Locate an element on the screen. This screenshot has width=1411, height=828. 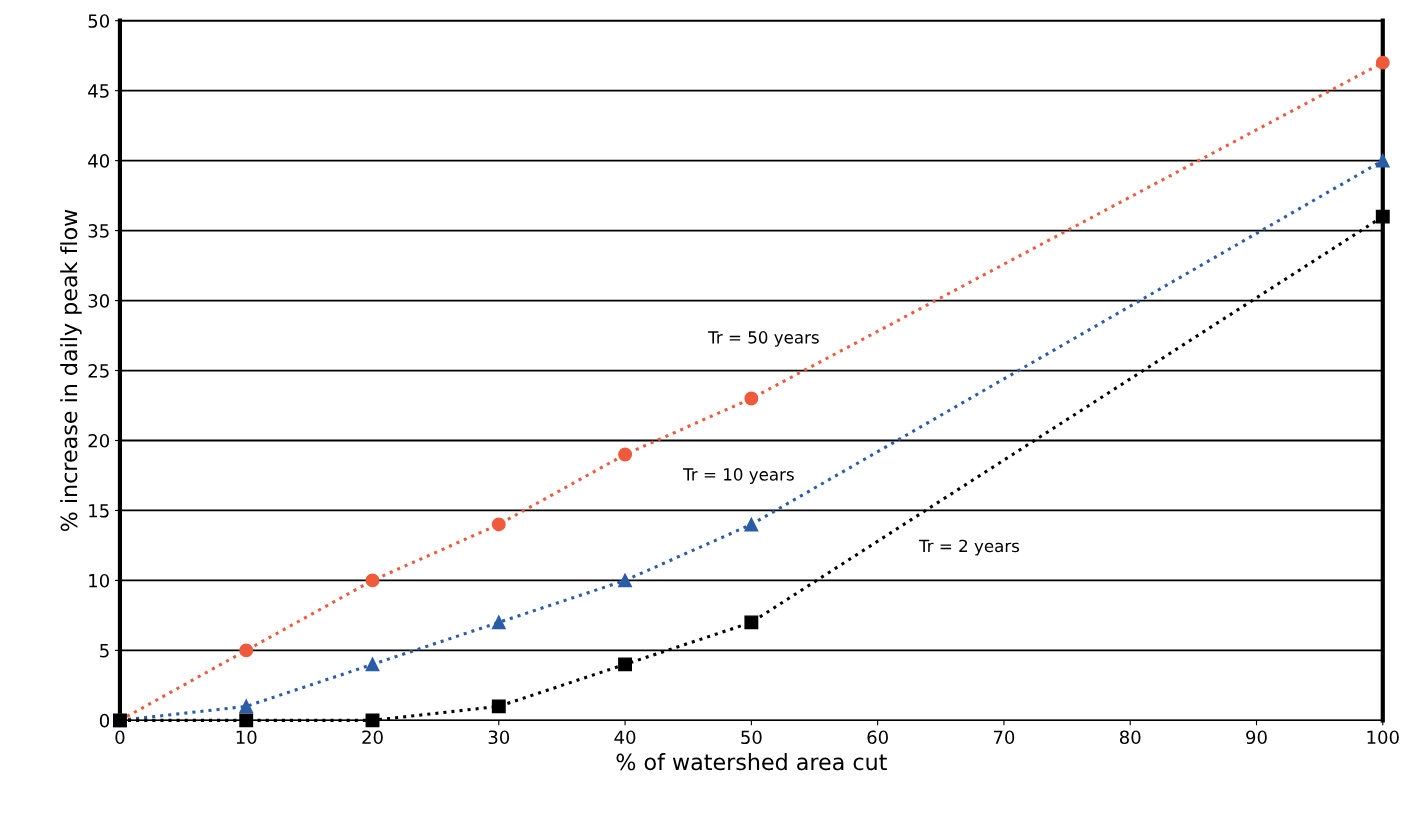
x-tick-label: 40 is located at coordinates (625, 737).